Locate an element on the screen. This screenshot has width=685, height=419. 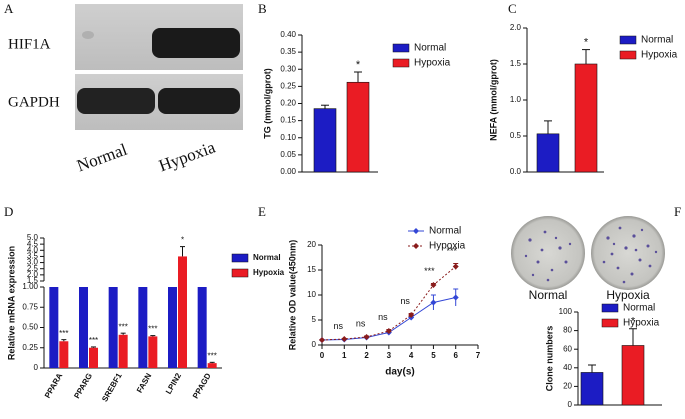
y-tick-label: 100 is located at coordinates (566, 311).